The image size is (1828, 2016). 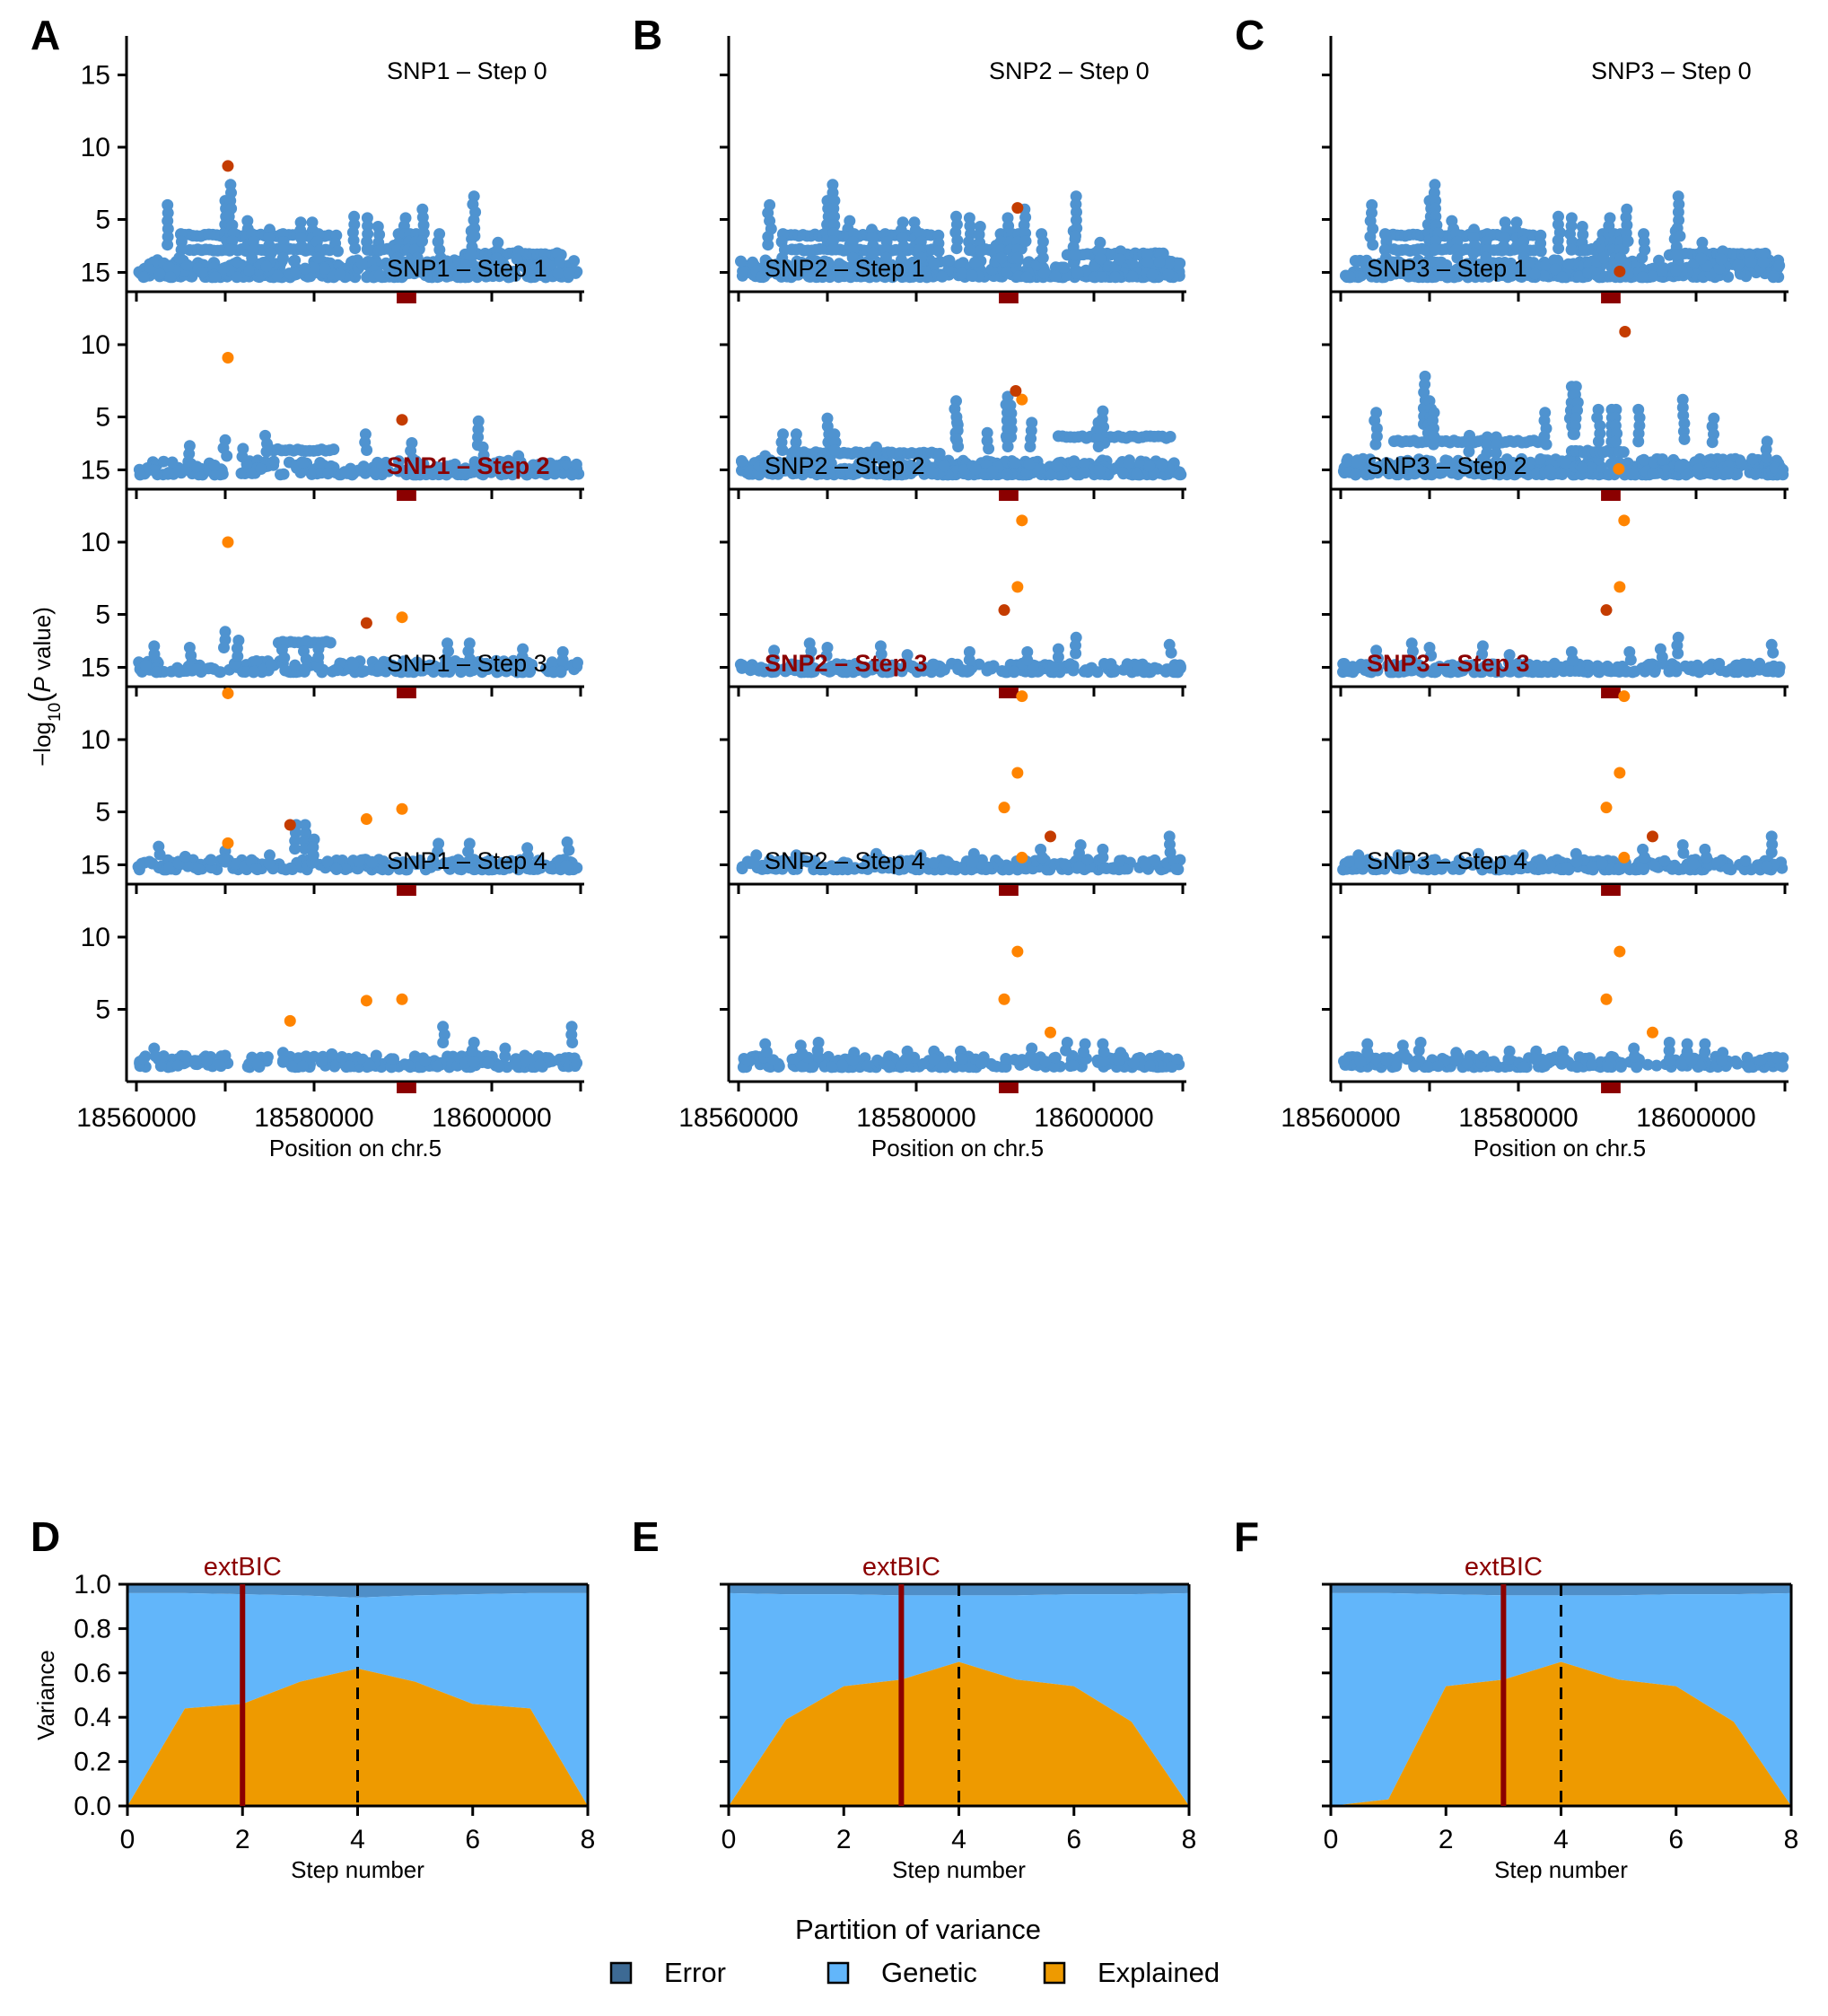 I want to click on panel-letter: C, so click(x=1250, y=35).